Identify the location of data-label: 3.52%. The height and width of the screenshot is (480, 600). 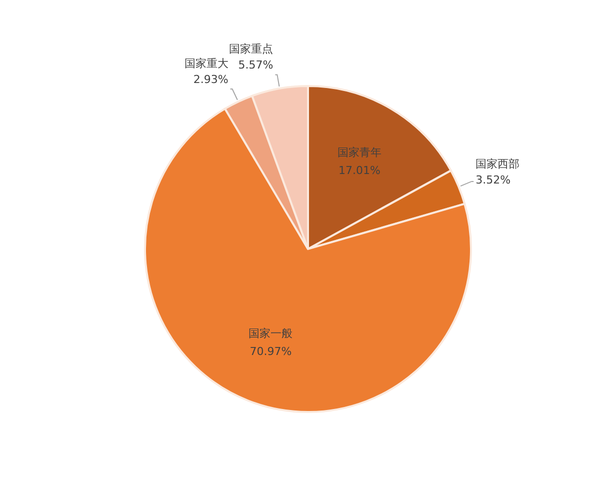
(493, 179).